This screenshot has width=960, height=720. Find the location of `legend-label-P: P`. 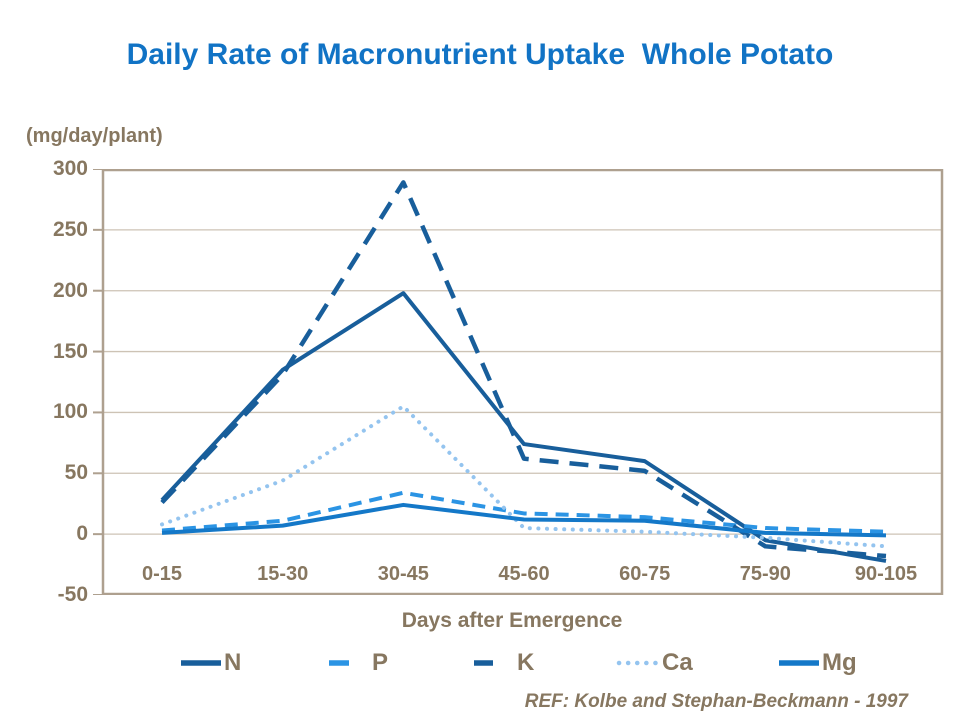

legend-label-P: P is located at coordinates (380, 662).